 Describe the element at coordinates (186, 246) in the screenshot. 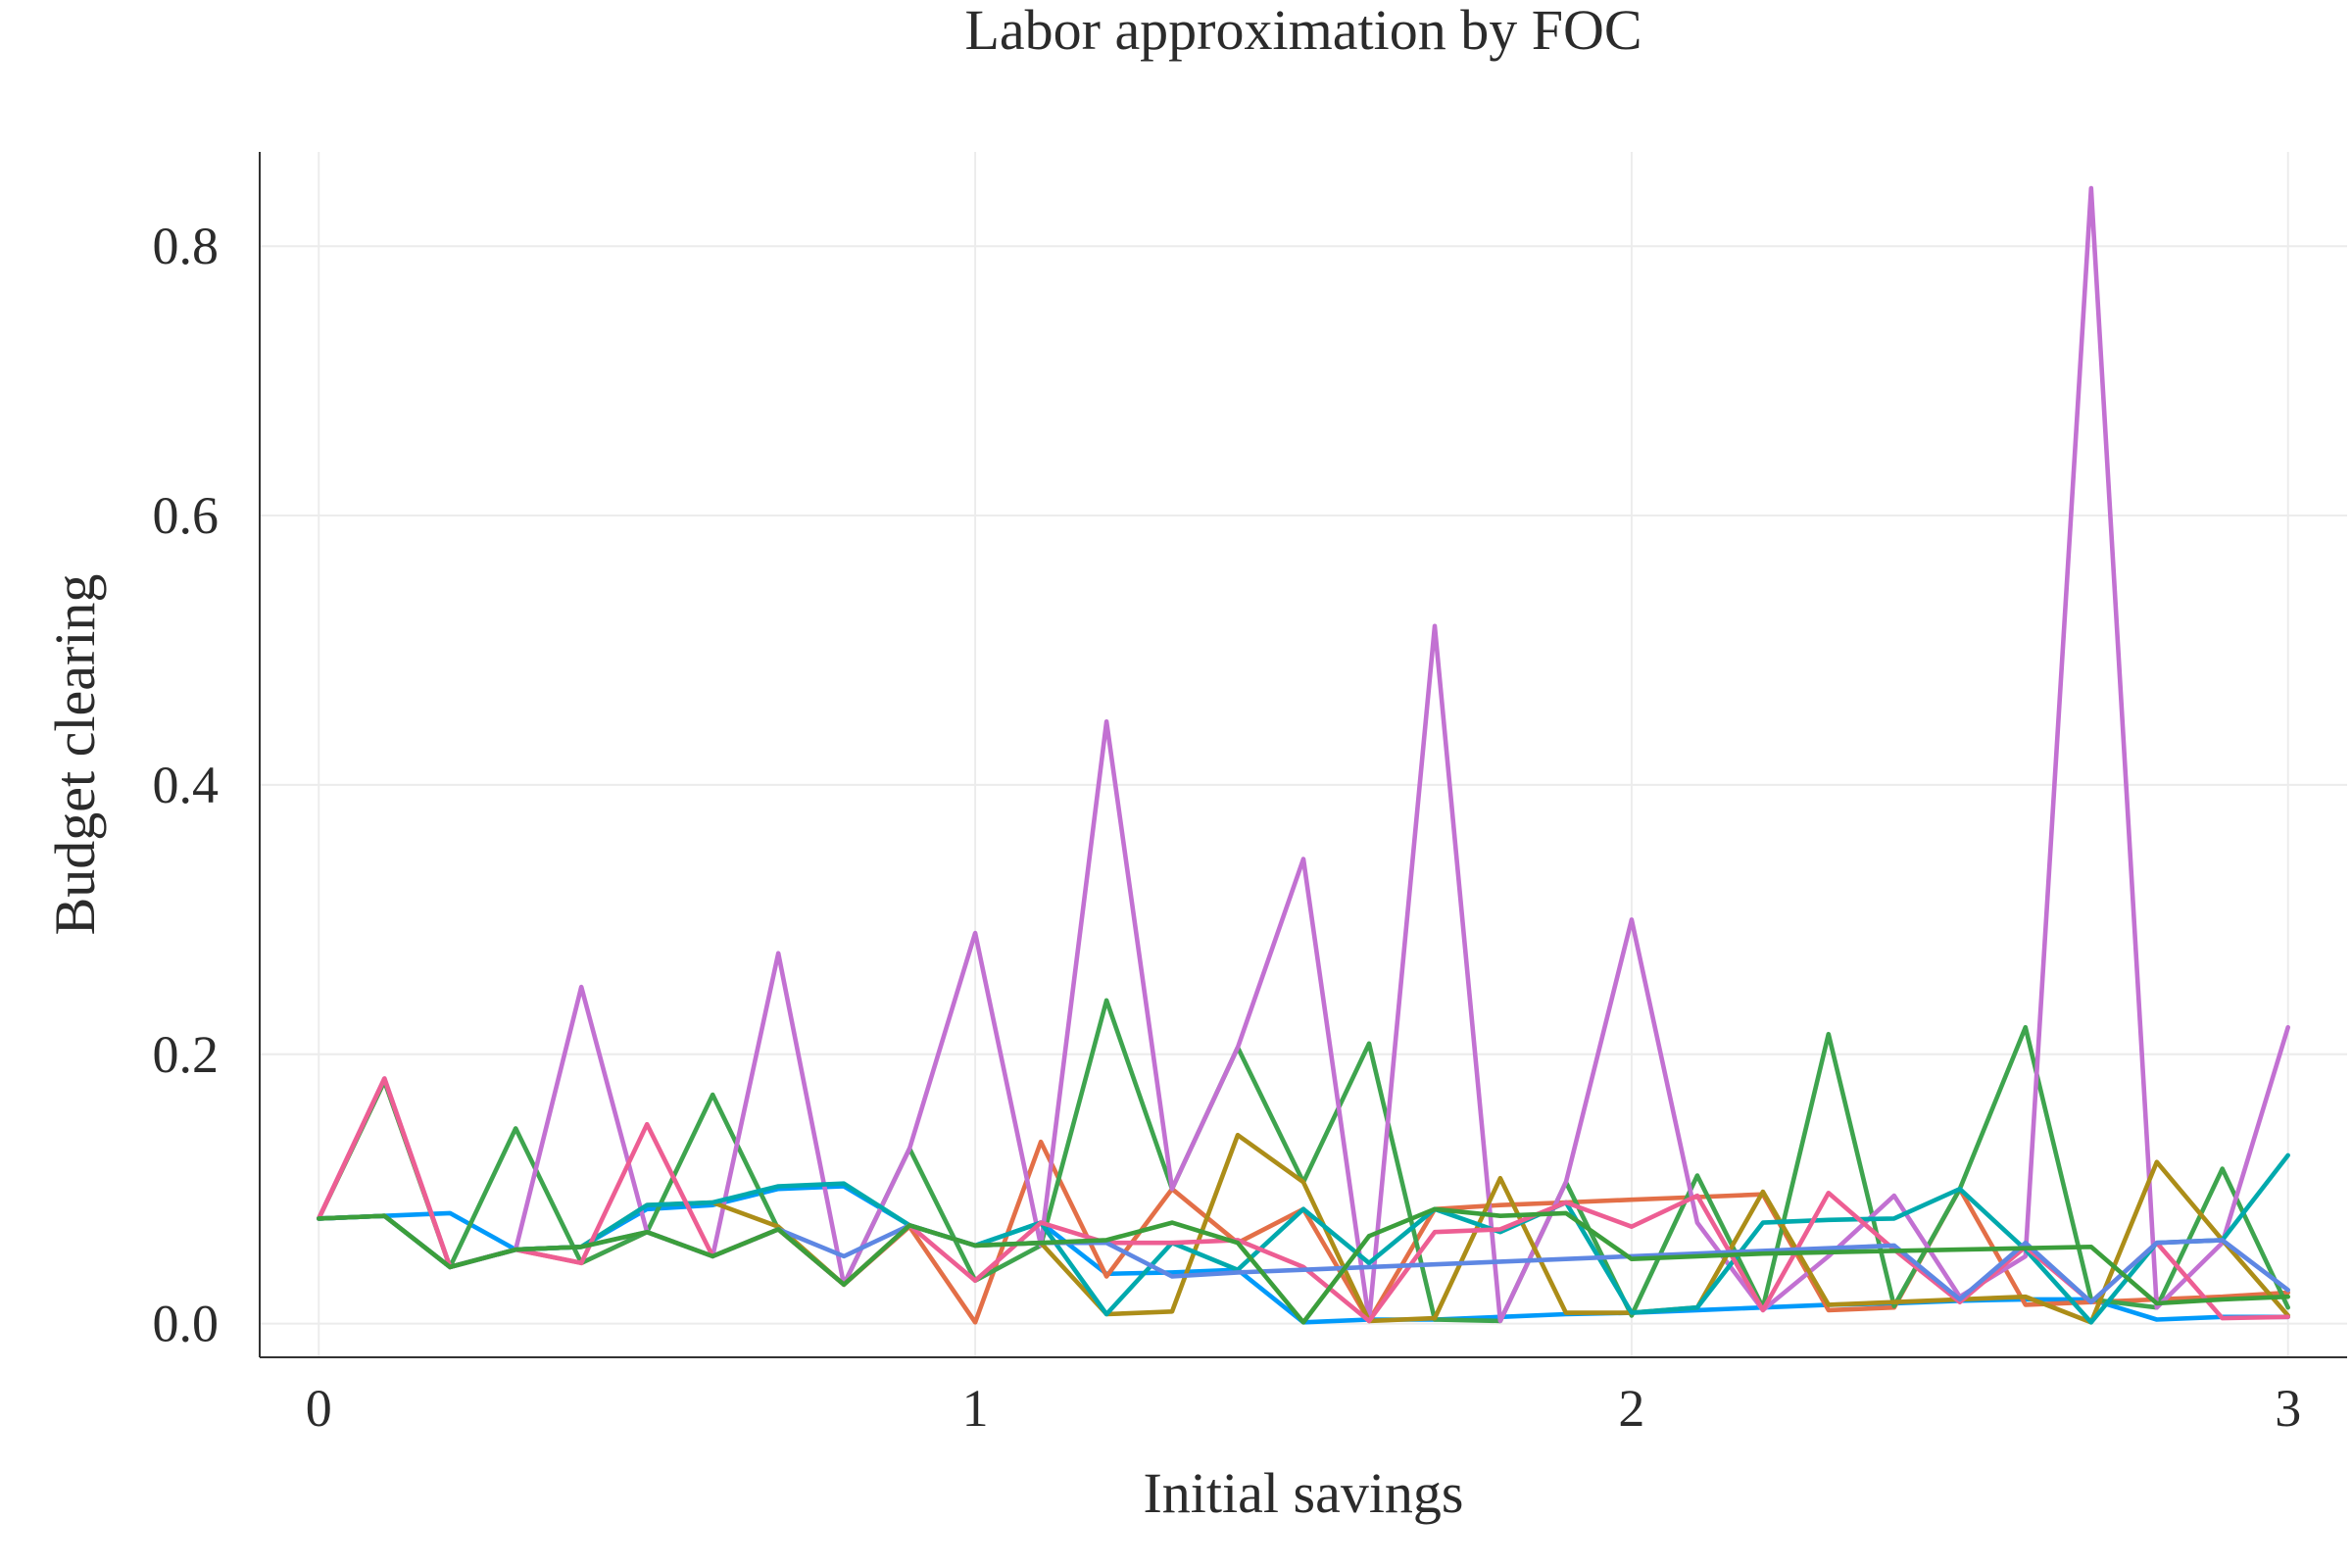

I see `y-tick-label: 0.8` at that location.